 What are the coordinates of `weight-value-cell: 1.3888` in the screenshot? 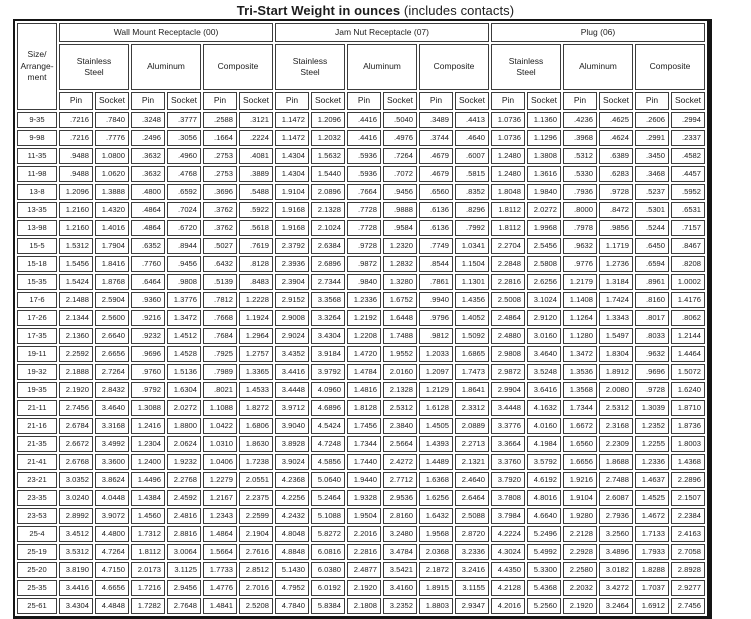 It's located at (112, 192).